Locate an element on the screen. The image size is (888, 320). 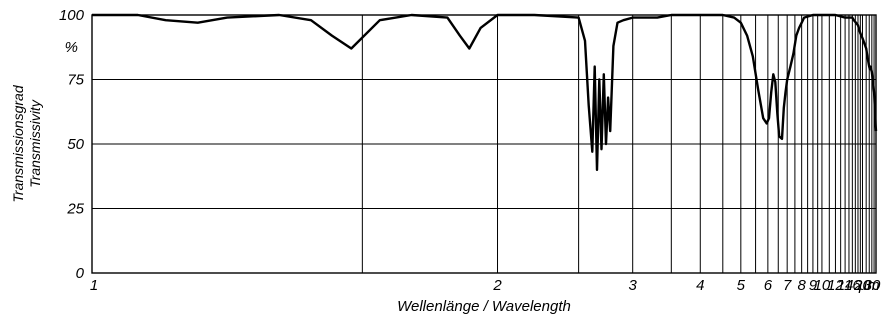
x-tick-label: 8 is located at coordinates (801, 285).